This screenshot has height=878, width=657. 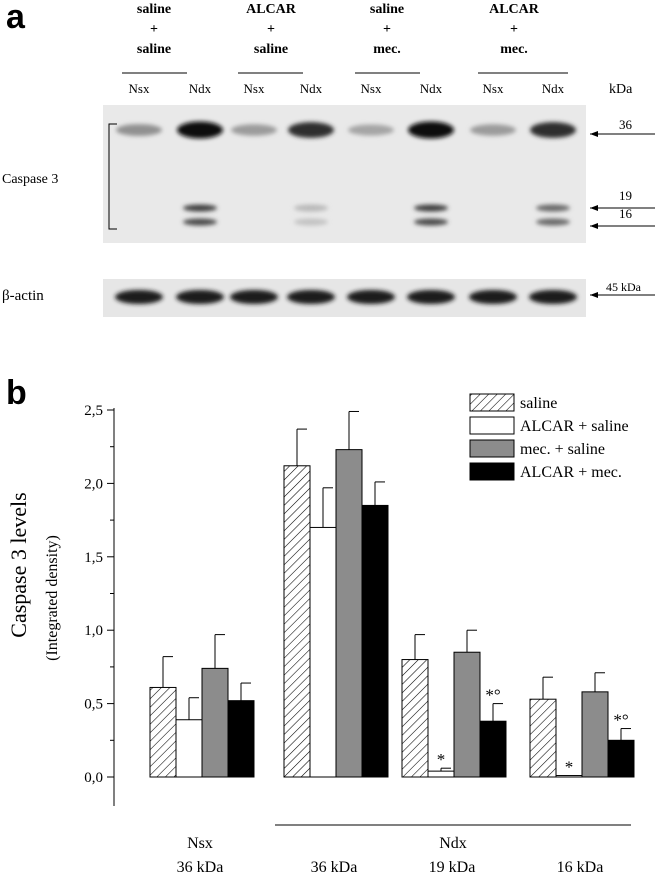 I want to click on y-tick-label: 2,5, so click(x=93, y=411).